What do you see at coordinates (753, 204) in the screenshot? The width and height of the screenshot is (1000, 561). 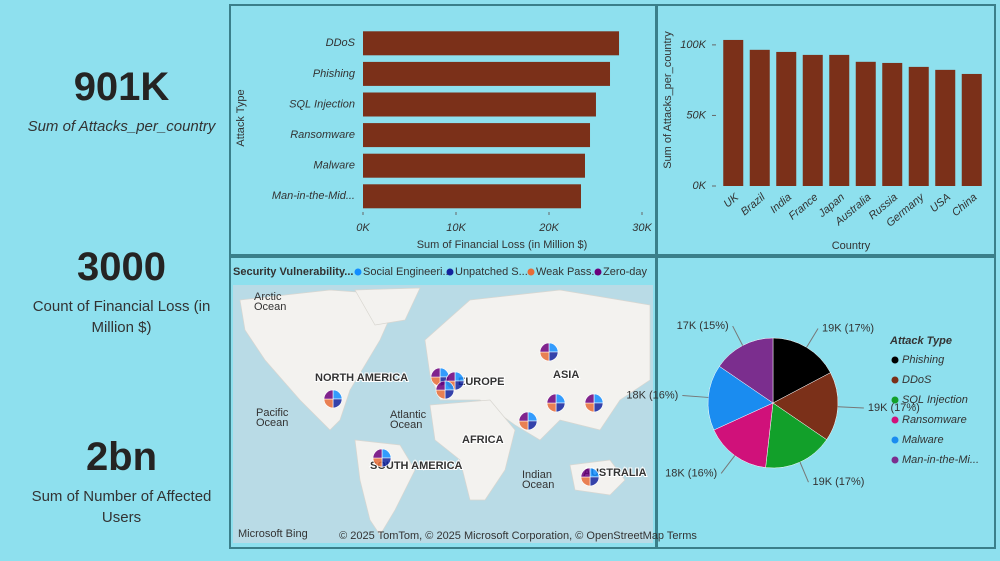 I see `x-tick-label: Brazil` at bounding box center [753, 204].